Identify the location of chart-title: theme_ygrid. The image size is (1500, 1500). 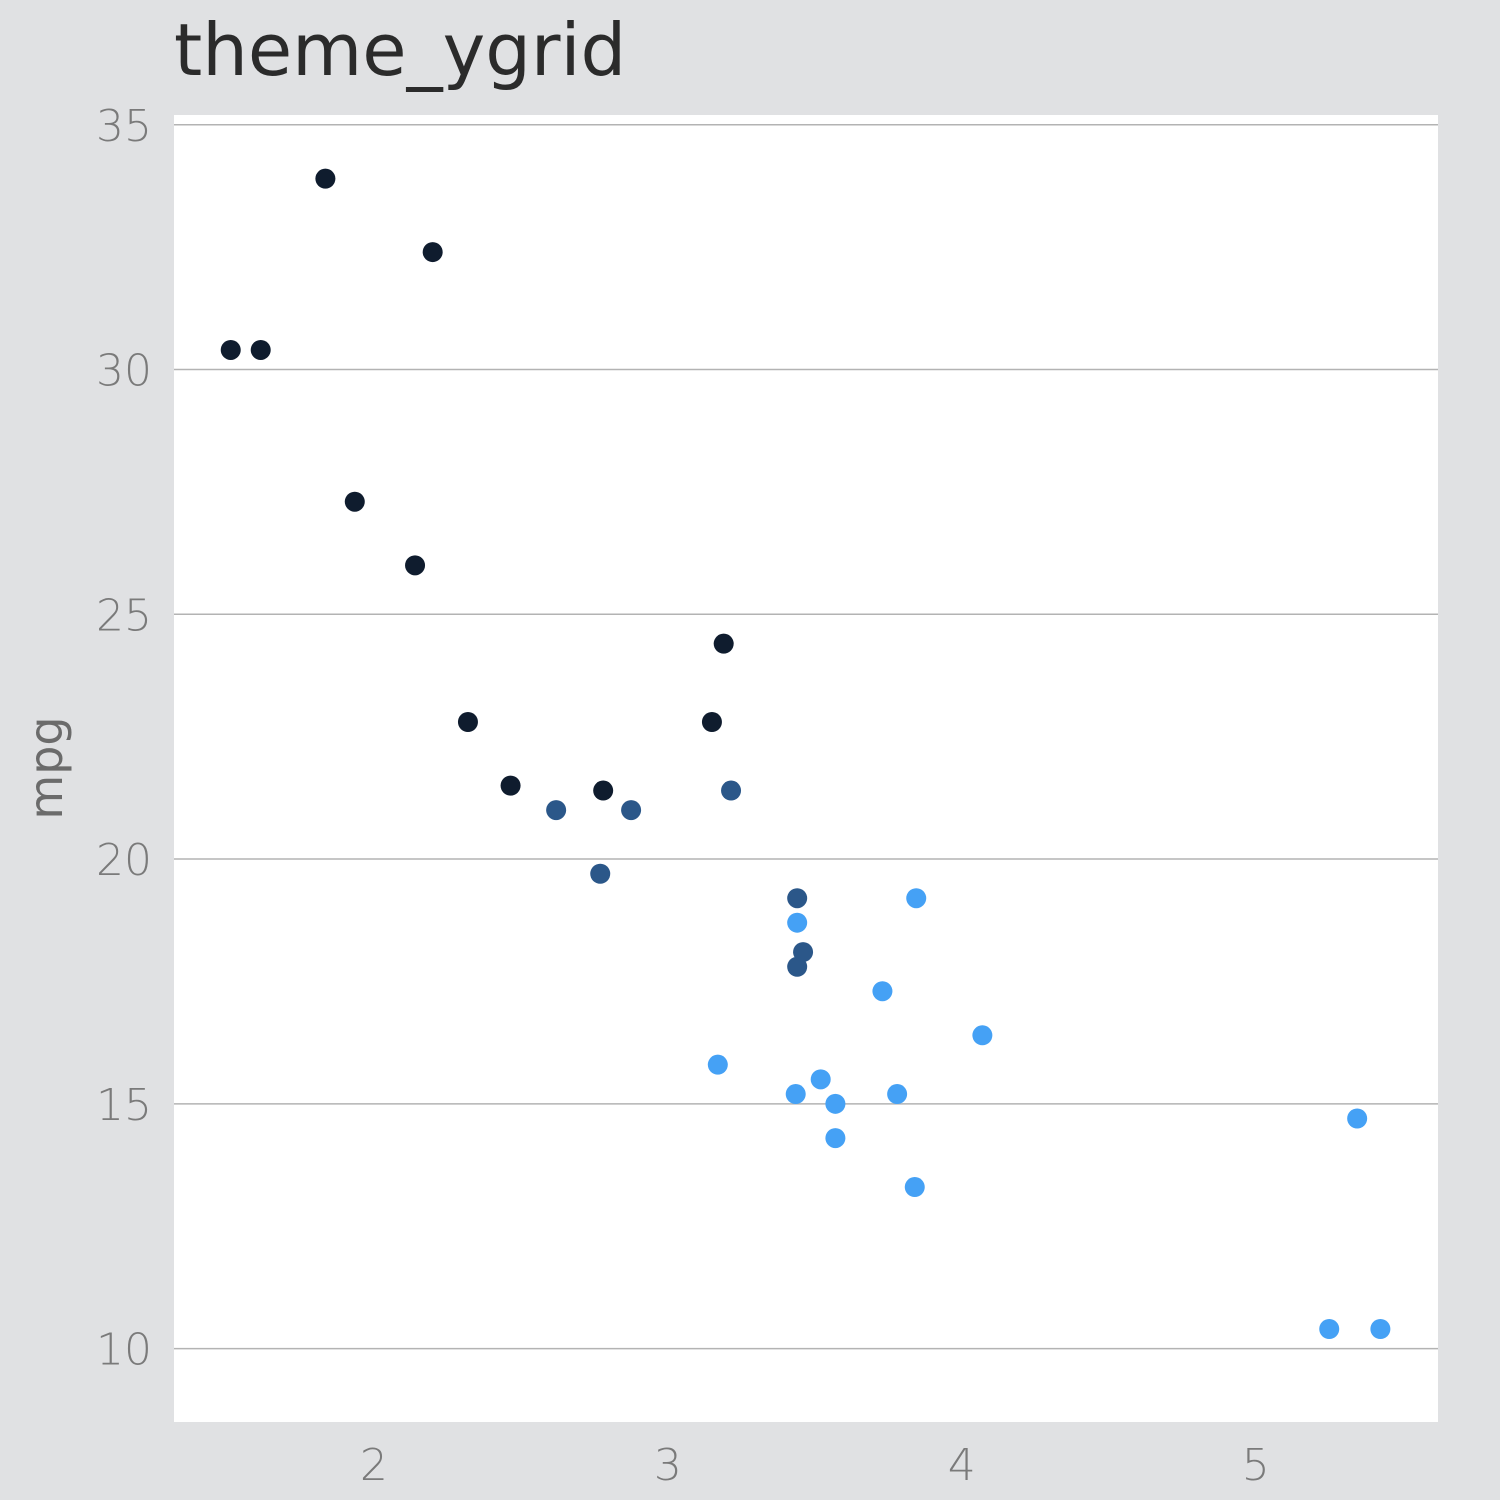
(400, 50).